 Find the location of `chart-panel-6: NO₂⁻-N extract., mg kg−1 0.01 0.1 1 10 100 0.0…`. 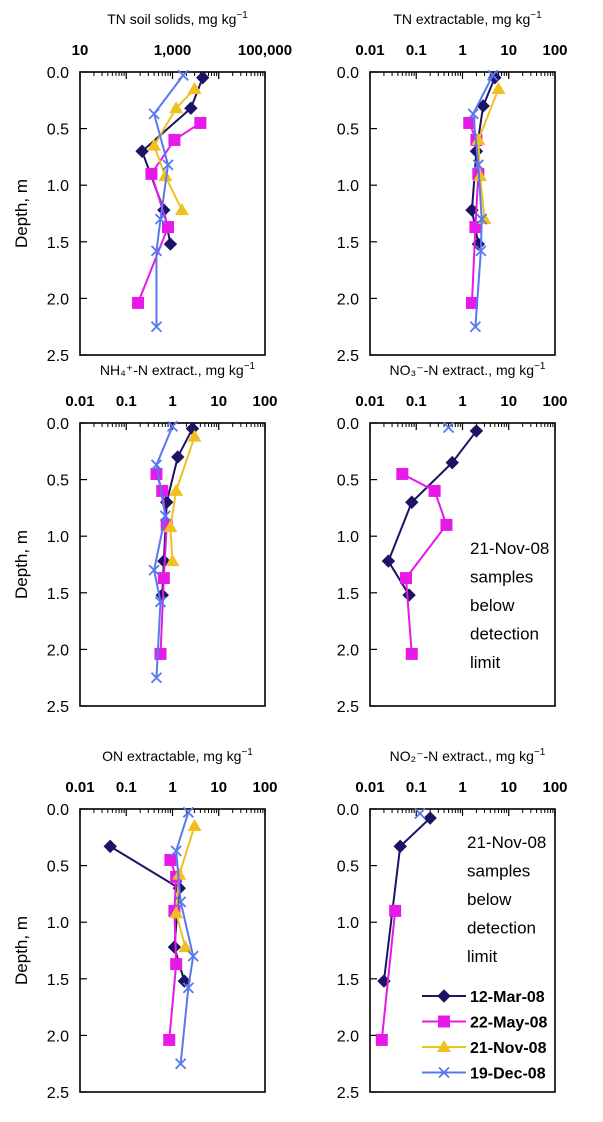

chart-panel-6: NO₂⁻-N extract., mg kg−1 0.01 0.1 1 10 100 0.0… is located at coordinates (452, 924).